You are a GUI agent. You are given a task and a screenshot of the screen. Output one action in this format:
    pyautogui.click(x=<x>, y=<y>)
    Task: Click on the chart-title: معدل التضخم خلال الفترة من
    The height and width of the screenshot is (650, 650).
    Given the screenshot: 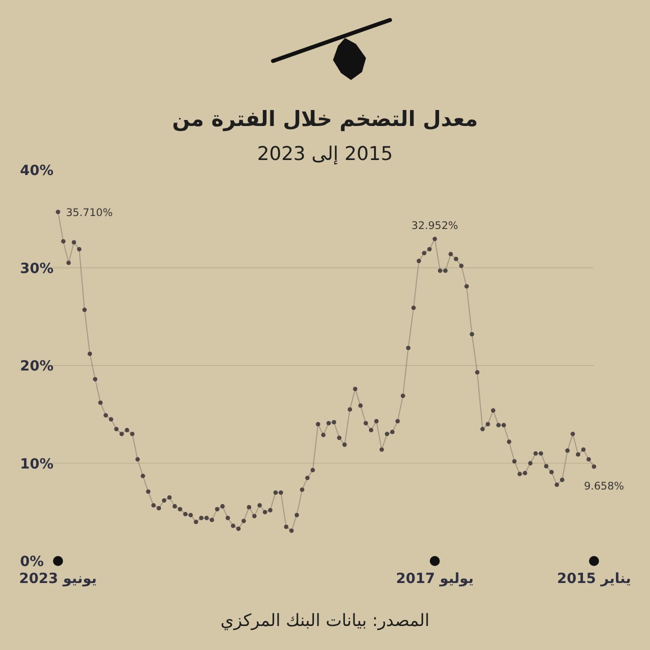 What is the action you would take?
    pyautogui.click(x=325, y=119)
    